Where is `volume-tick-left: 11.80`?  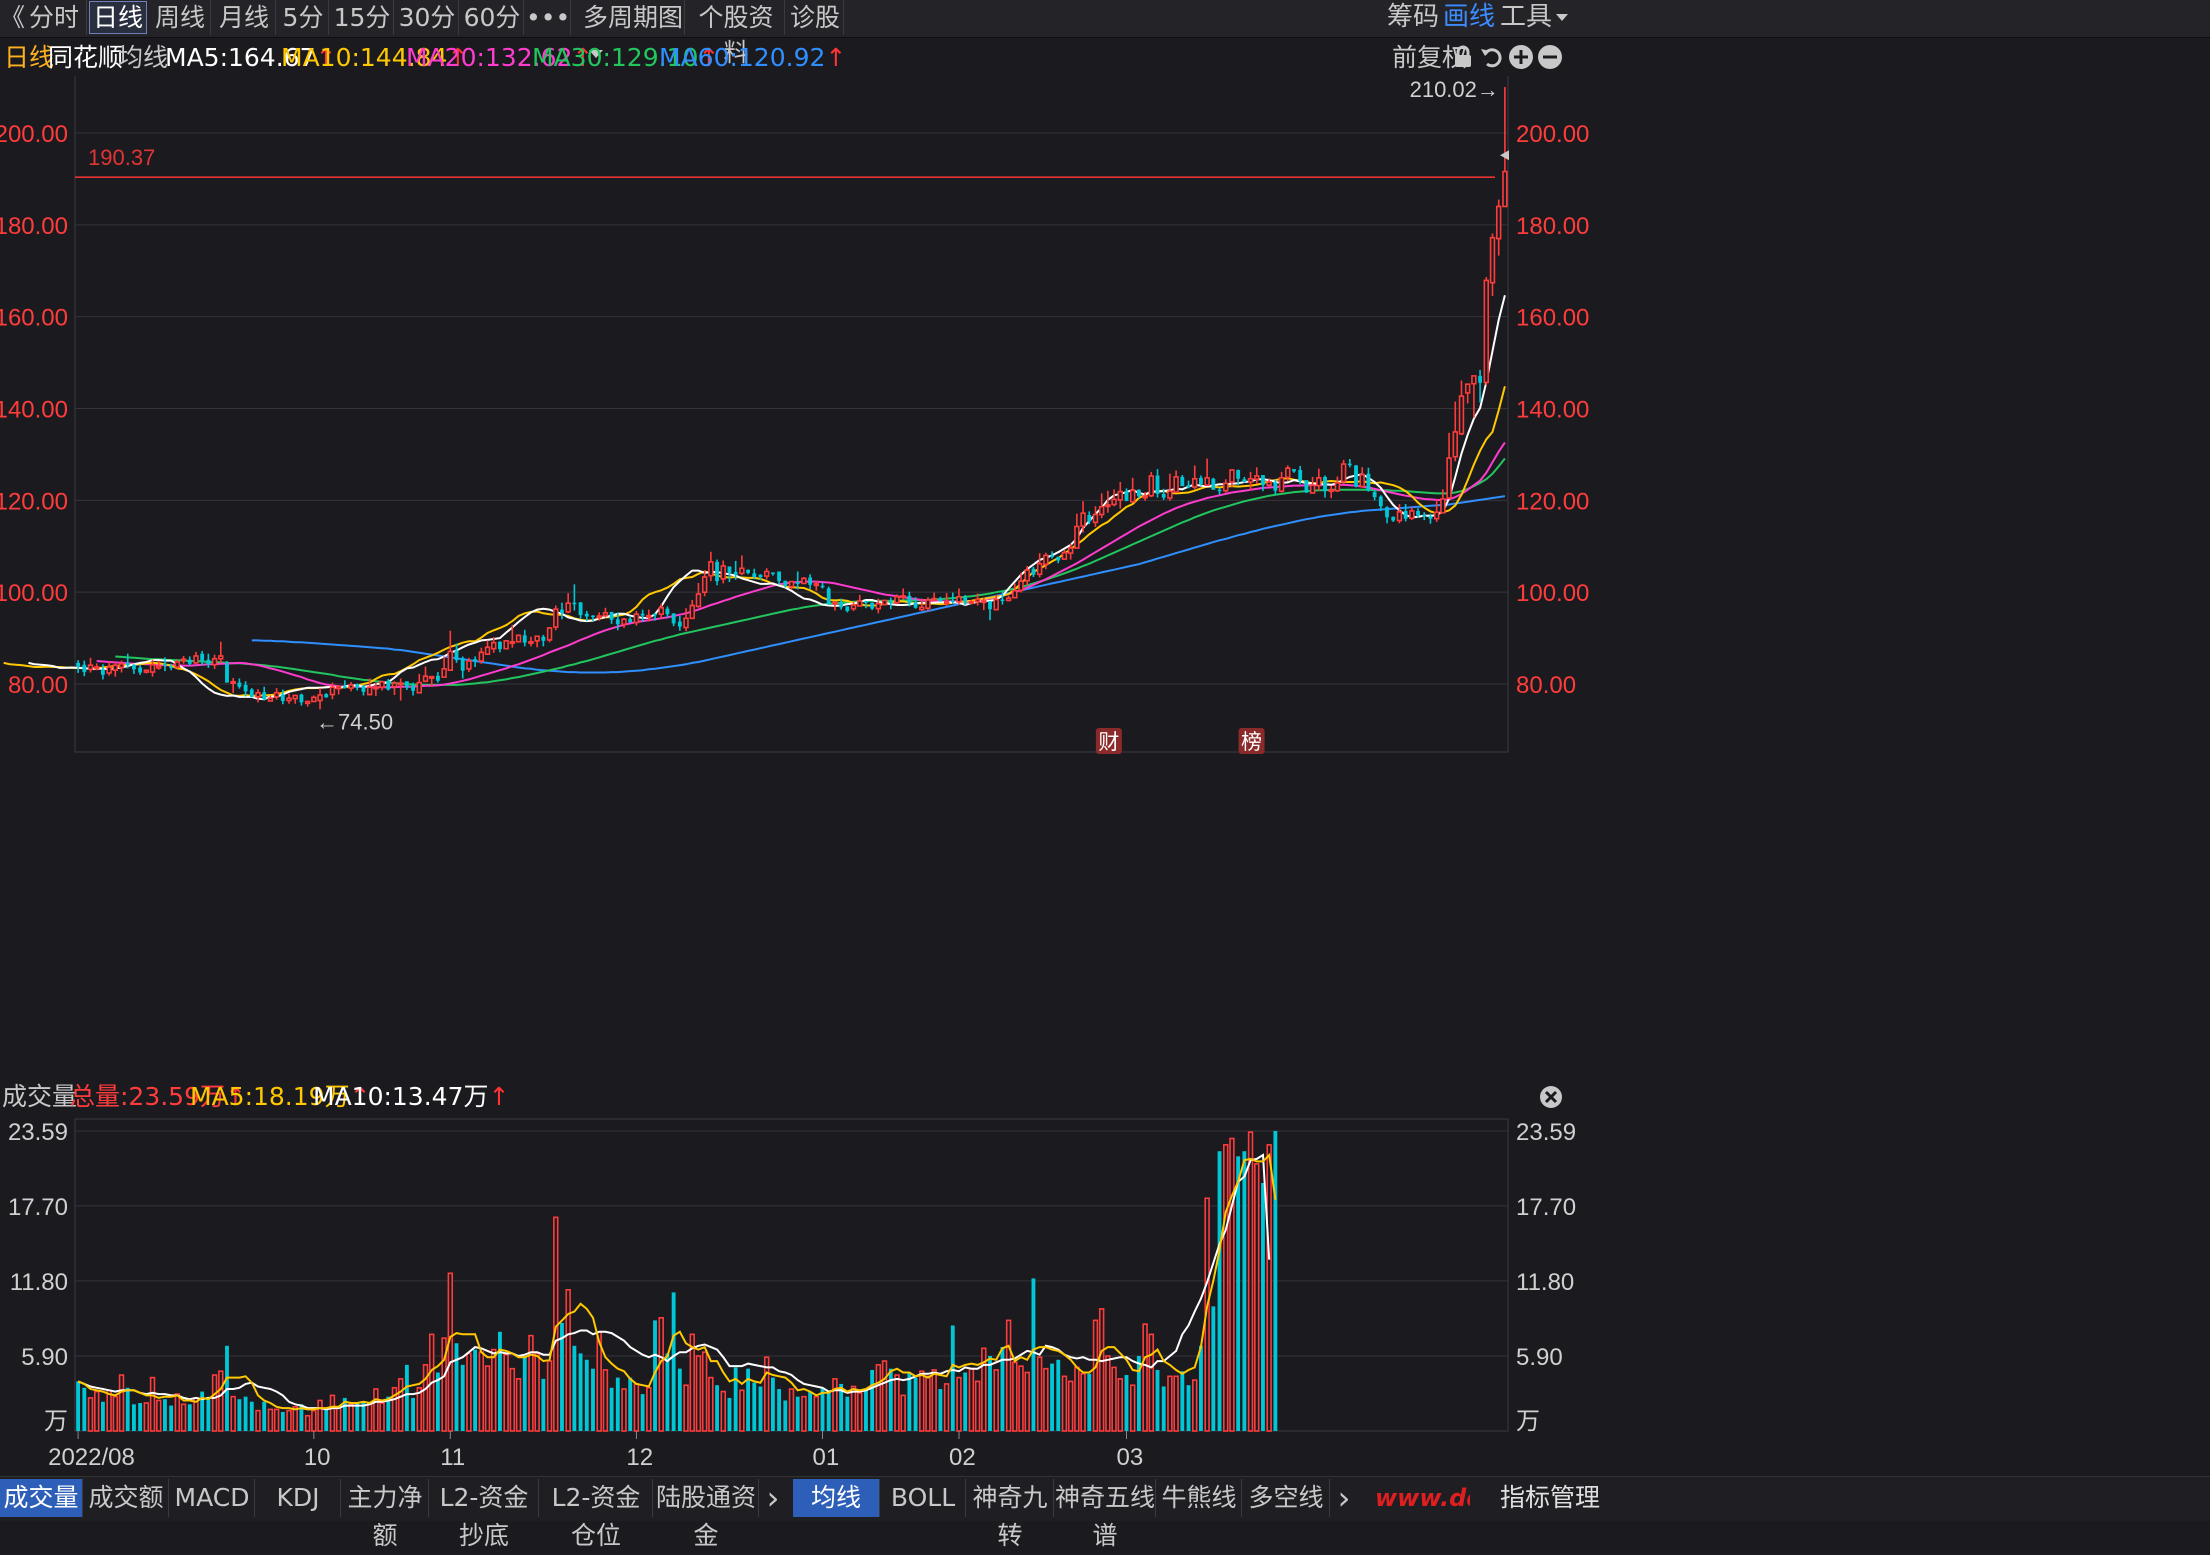
volume-tick-left: 11.80 is located at coordinates (39, 1282).